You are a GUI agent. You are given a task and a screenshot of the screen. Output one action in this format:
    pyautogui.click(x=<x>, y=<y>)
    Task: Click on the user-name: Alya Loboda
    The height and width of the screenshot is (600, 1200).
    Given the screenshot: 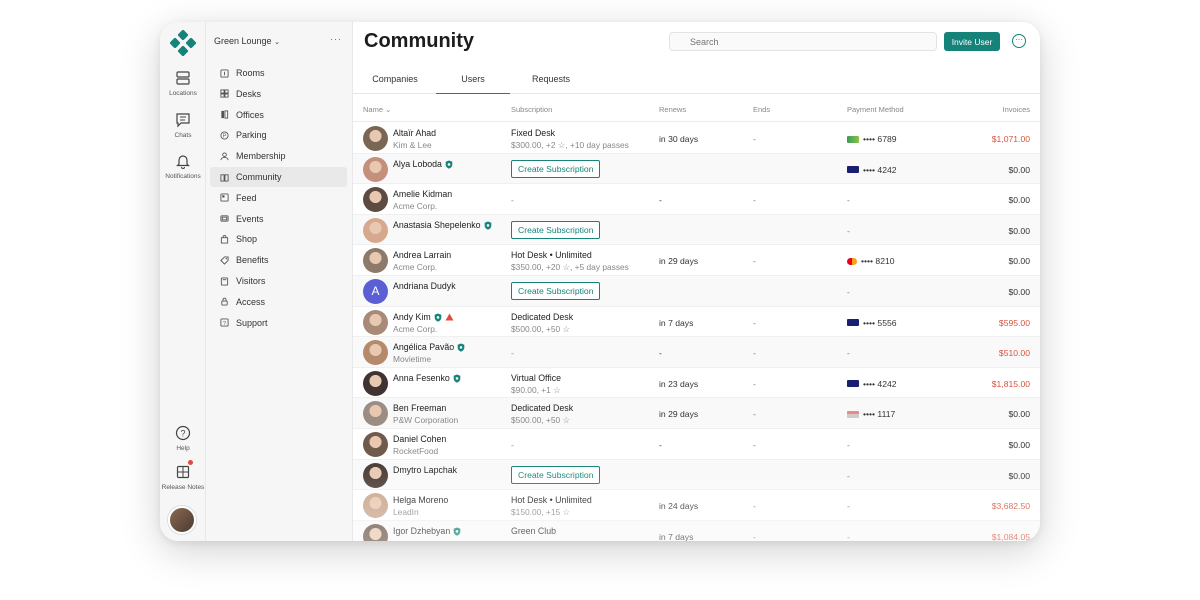 What is the action you would take?
    pyautogui.click(x=423, y=164)
    